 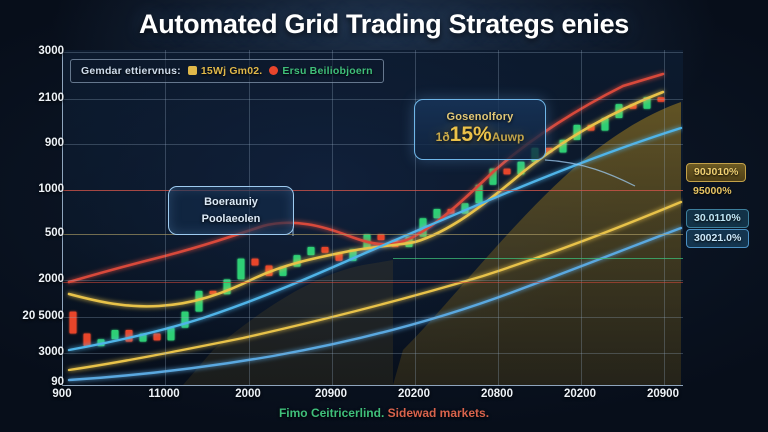 I want to click on x-axis-tick: 20800, so click(x=497, y=394).